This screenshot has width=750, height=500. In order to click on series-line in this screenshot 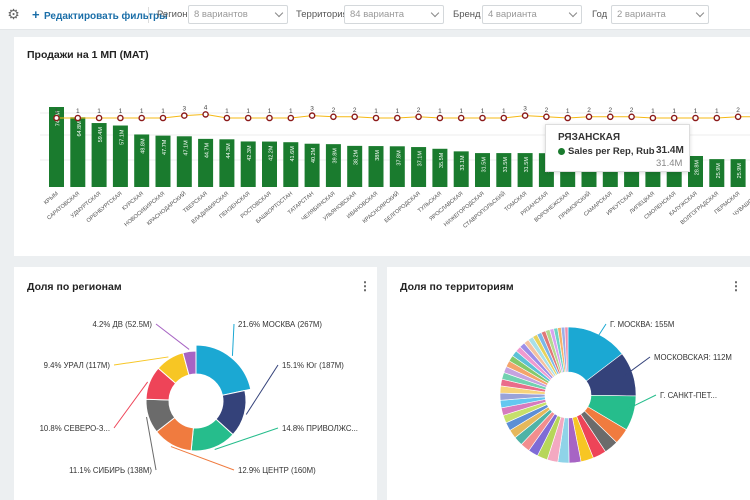, I will do `click(403, 116)`.